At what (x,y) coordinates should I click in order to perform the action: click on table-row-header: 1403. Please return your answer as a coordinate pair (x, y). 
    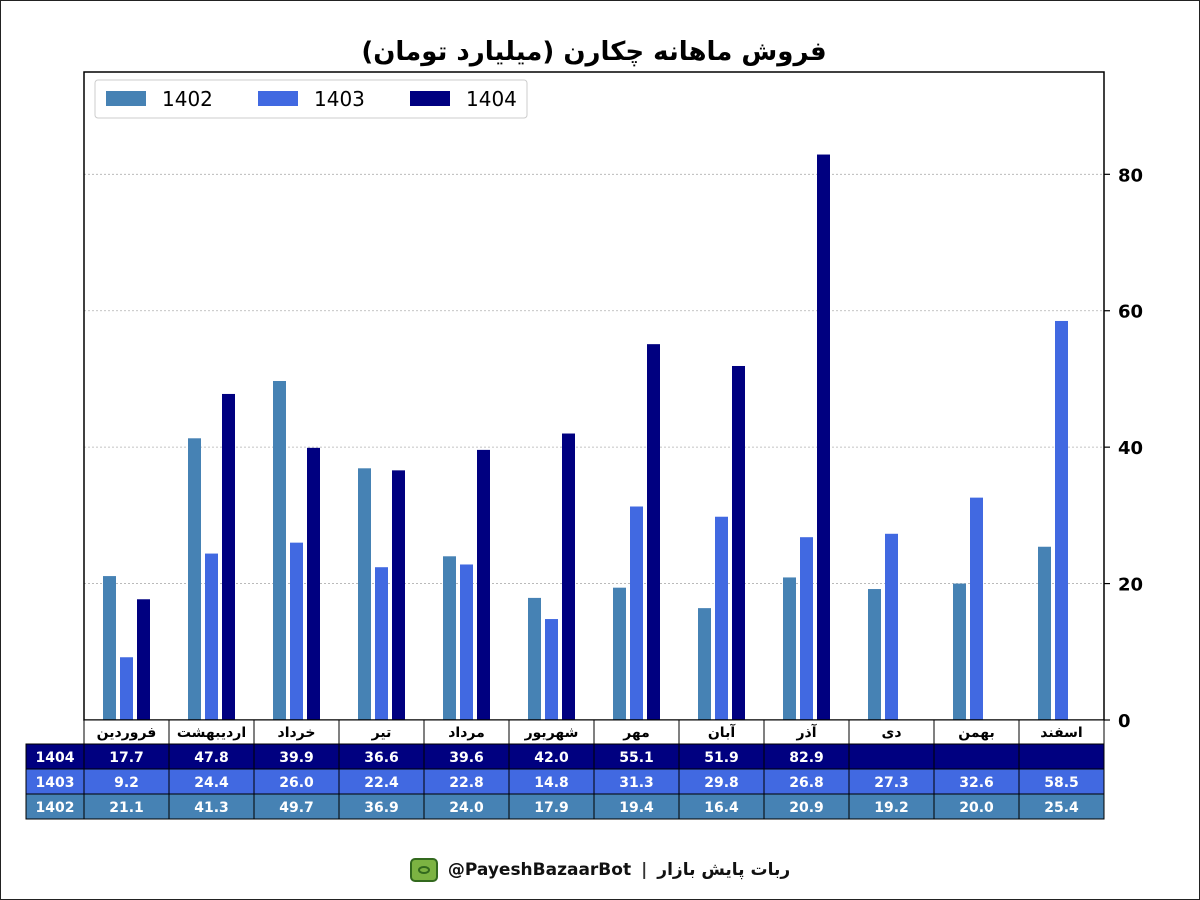
    Looking at the image, I should click on (55, 783).